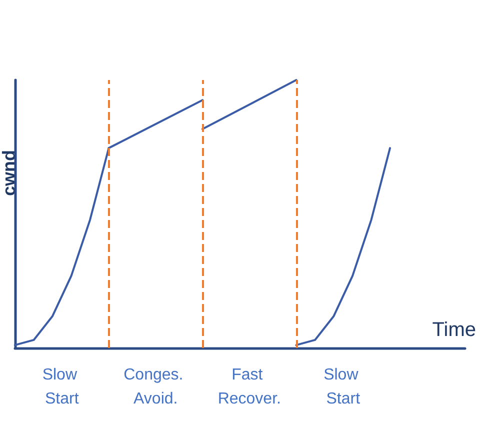 This screenshot has height=421, width=480. Describe the element at coordinates (454, 330) in the screenshot. I see `x-axis-title: Time` at that location.